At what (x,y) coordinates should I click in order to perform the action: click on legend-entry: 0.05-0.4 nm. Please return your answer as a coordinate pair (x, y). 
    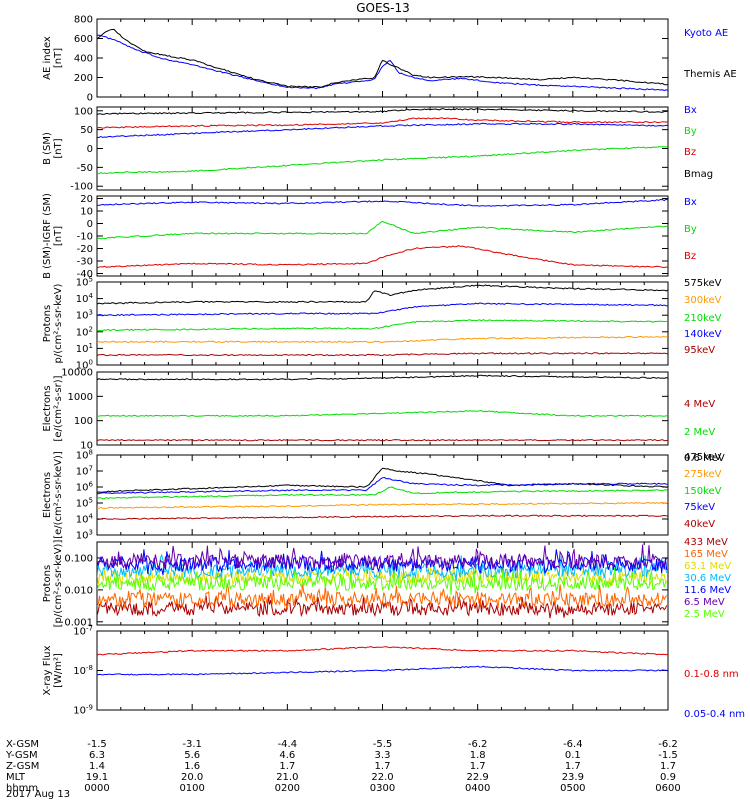
    Looking at the image, I should click on (714, 714).